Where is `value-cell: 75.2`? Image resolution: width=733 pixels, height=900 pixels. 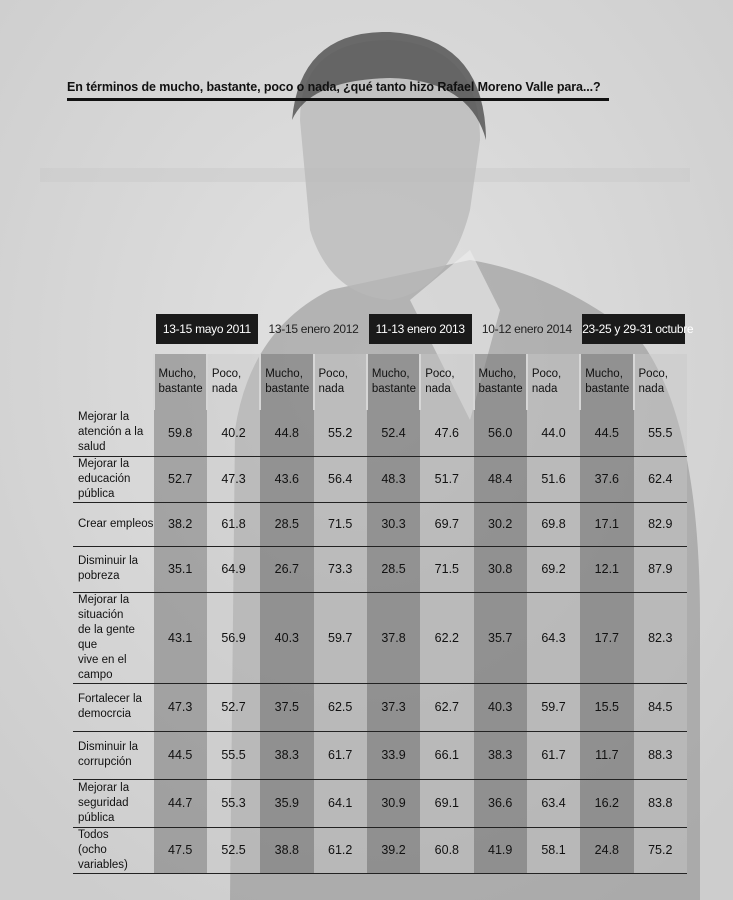
value-cell: 75.2 is located at coordinates (660, 850).